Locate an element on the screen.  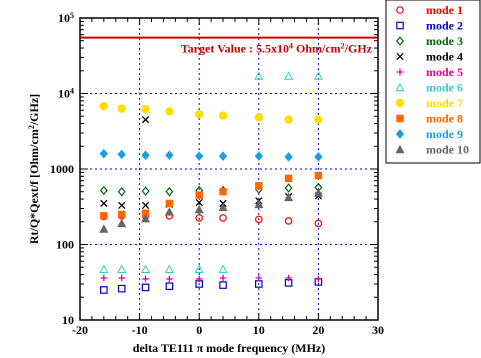
legend-label: mode 5 is located at coordinates (444, 72).